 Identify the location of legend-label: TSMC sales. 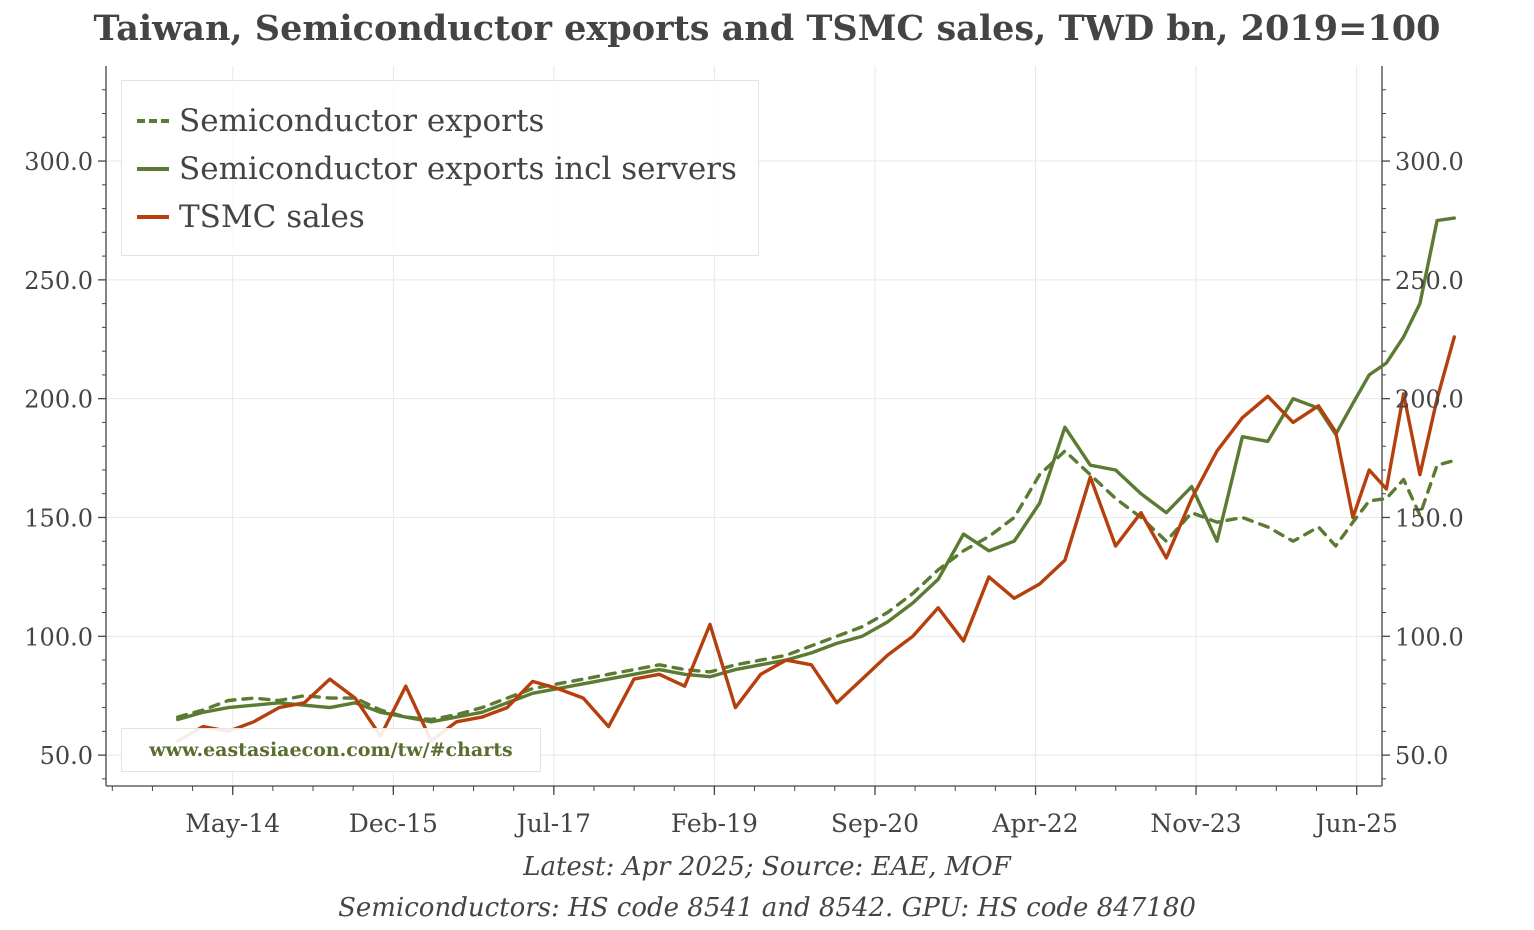
(272, 217).